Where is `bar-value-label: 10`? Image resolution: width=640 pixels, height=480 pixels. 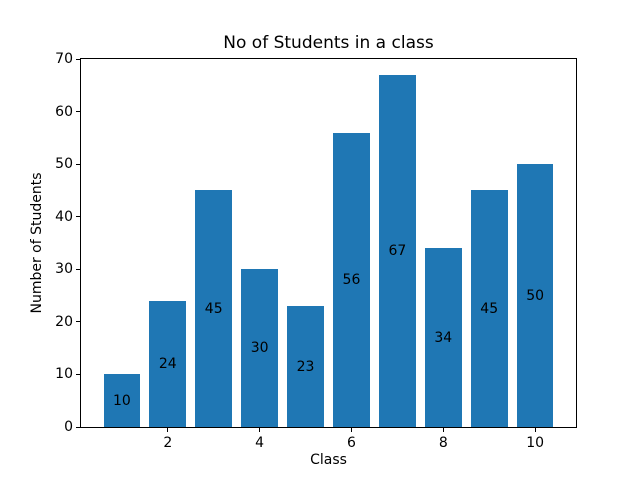 bar-value-label: 10 is located at coordinates (121, 400).